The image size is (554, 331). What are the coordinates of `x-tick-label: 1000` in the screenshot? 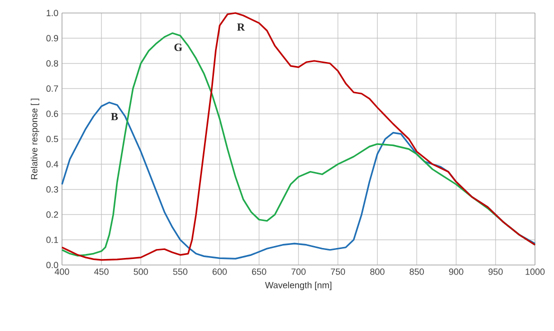 It's located at (535, 271).